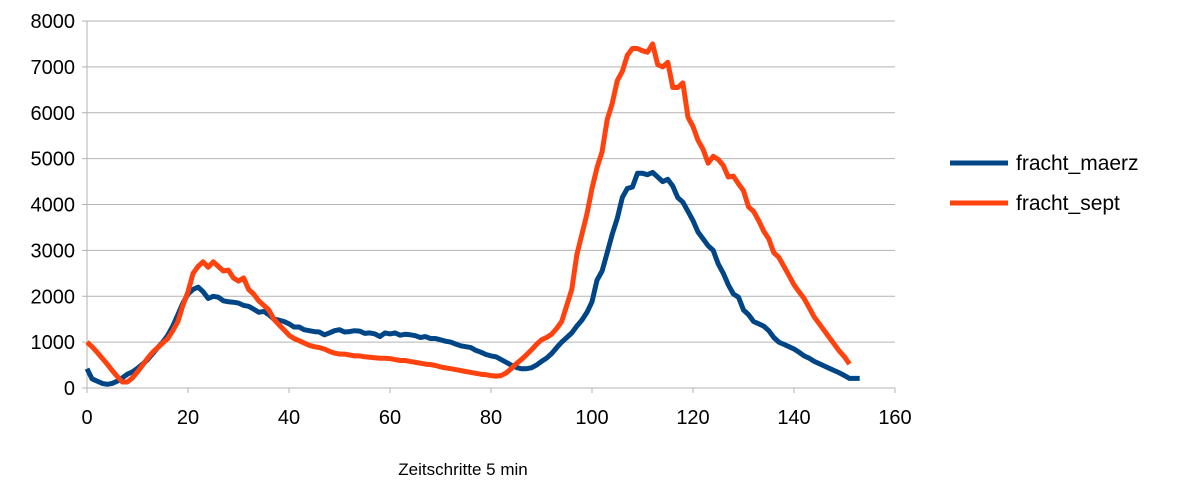 The height and width of the screenshot is (485, 1178). What do you see at coordinates (390, 418) in the screenshot?
I see `x-tick-label-60: 60` at bounding box center [390, 418].